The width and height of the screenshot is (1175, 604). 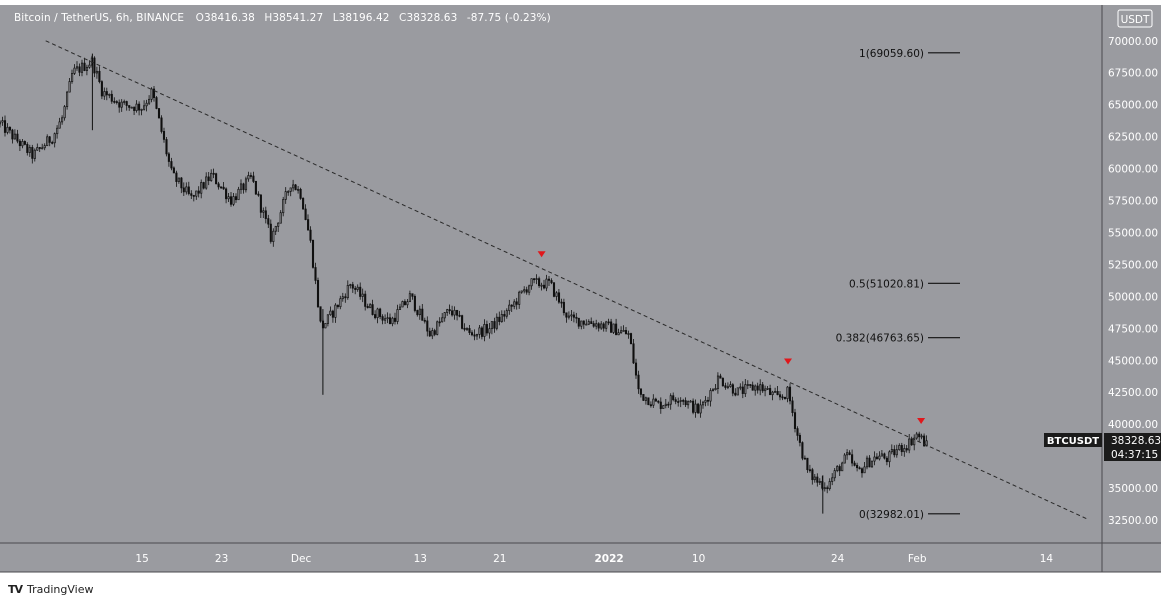 I want to click on open-value: 38416.38, so click(x=229, y=18).